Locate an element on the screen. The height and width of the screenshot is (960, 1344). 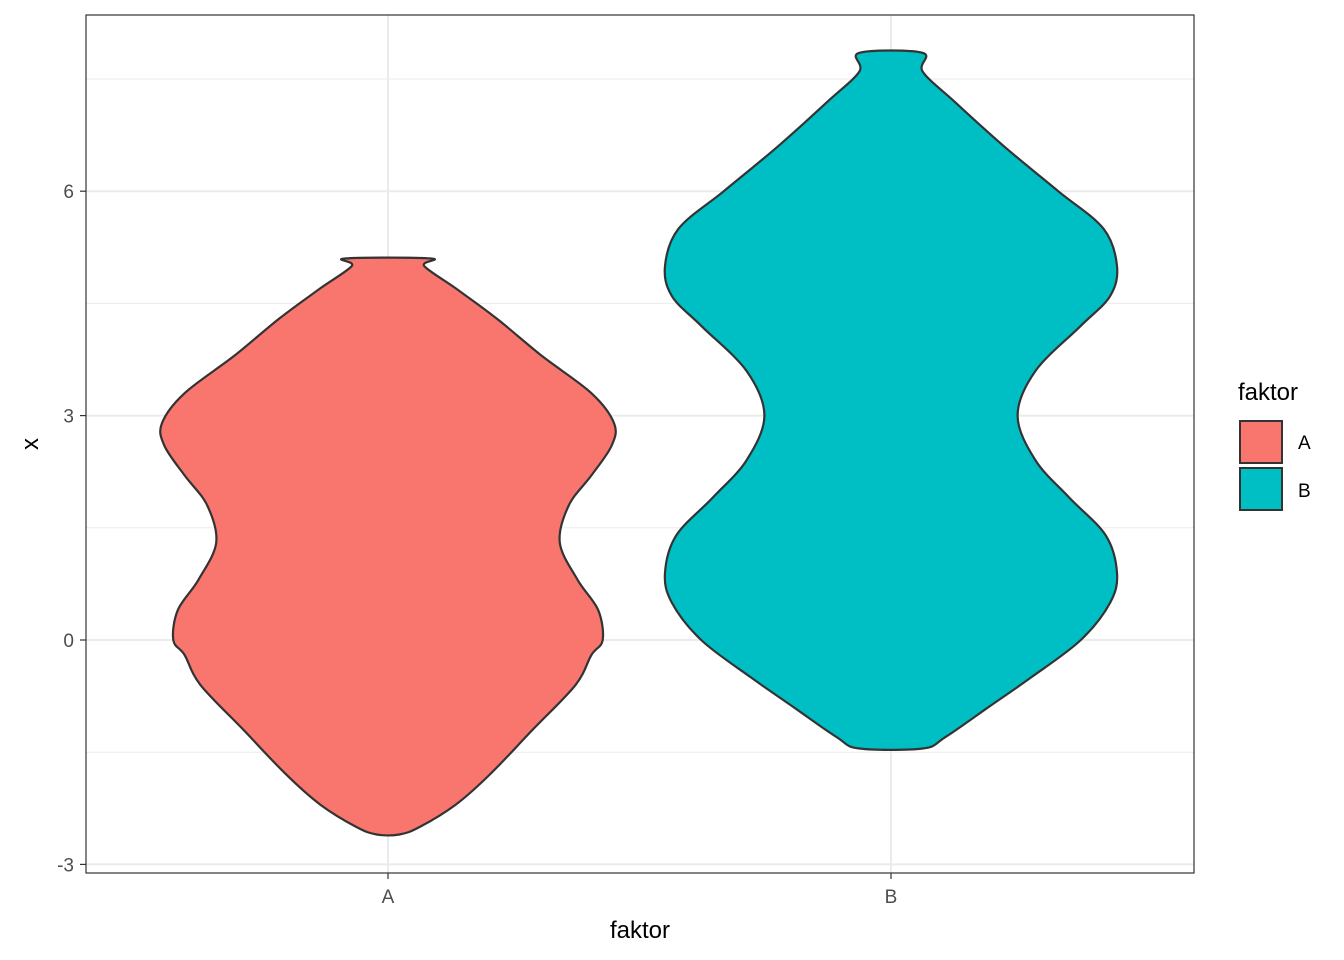
y-tick-label-3: 6 is located at coordinates (68, 192).